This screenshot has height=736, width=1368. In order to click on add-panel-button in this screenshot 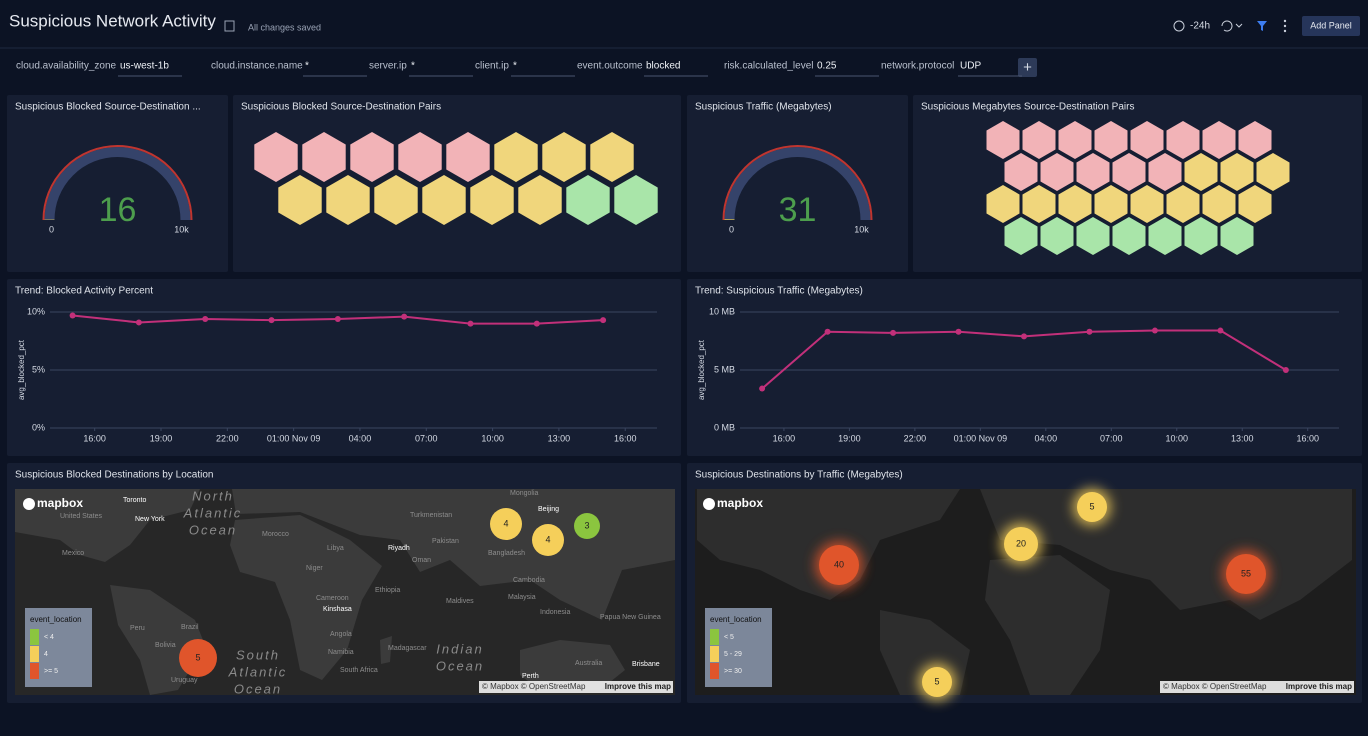, I will do `click(1331, 26)`.